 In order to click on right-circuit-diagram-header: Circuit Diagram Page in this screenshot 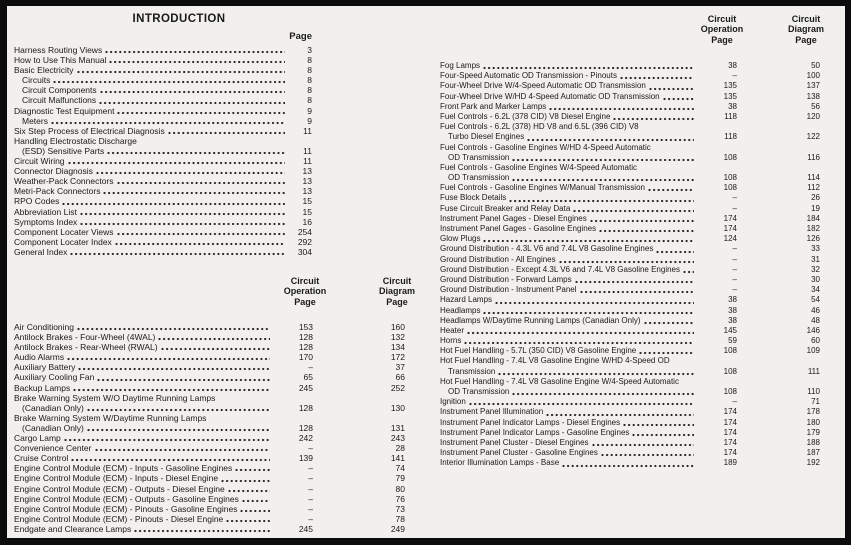, I will do `click(805, 29)`.